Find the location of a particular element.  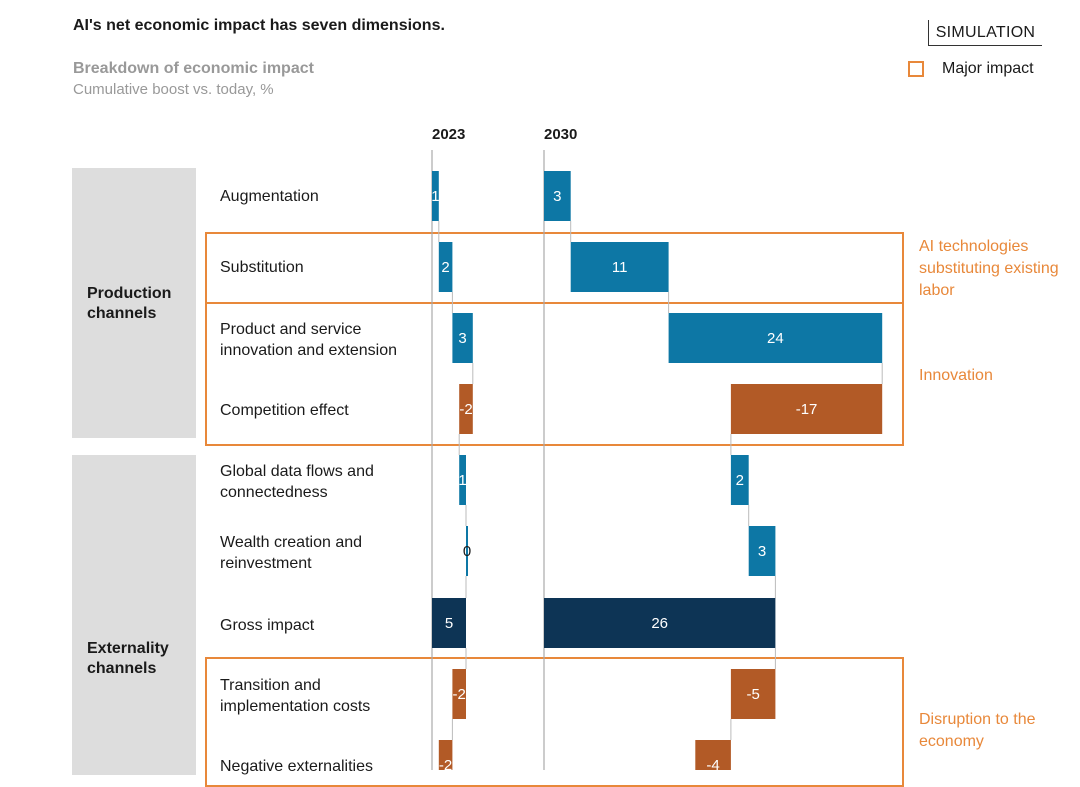

row-label-gross-impact: Gross impact is located at coordinates (267, 625).